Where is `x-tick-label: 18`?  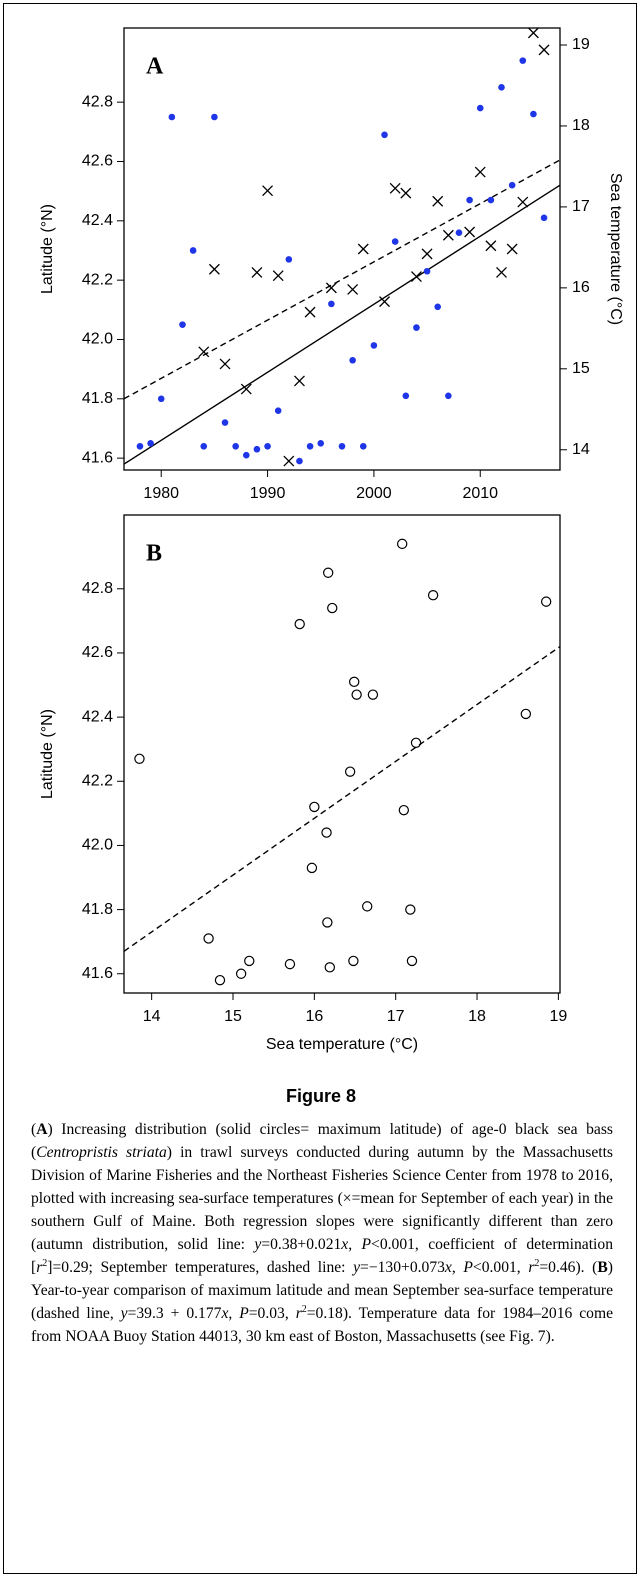
x-tick-label: 18 is located at coordinates (477, 1016).